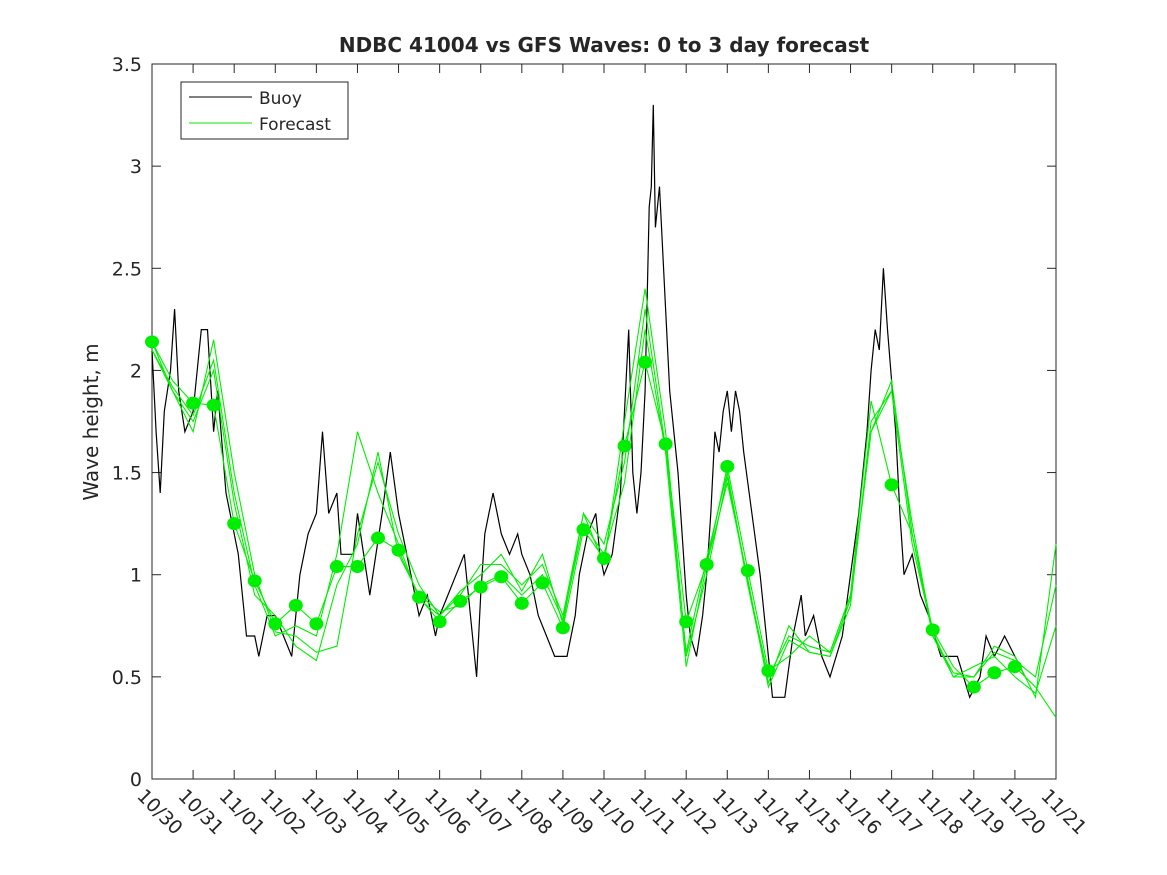 The height and width of the screenshot is (875, 1167). Describe the element at coordinates (694, 812) in the screenshot. I see `x-tick-label: 11/12` at that location.